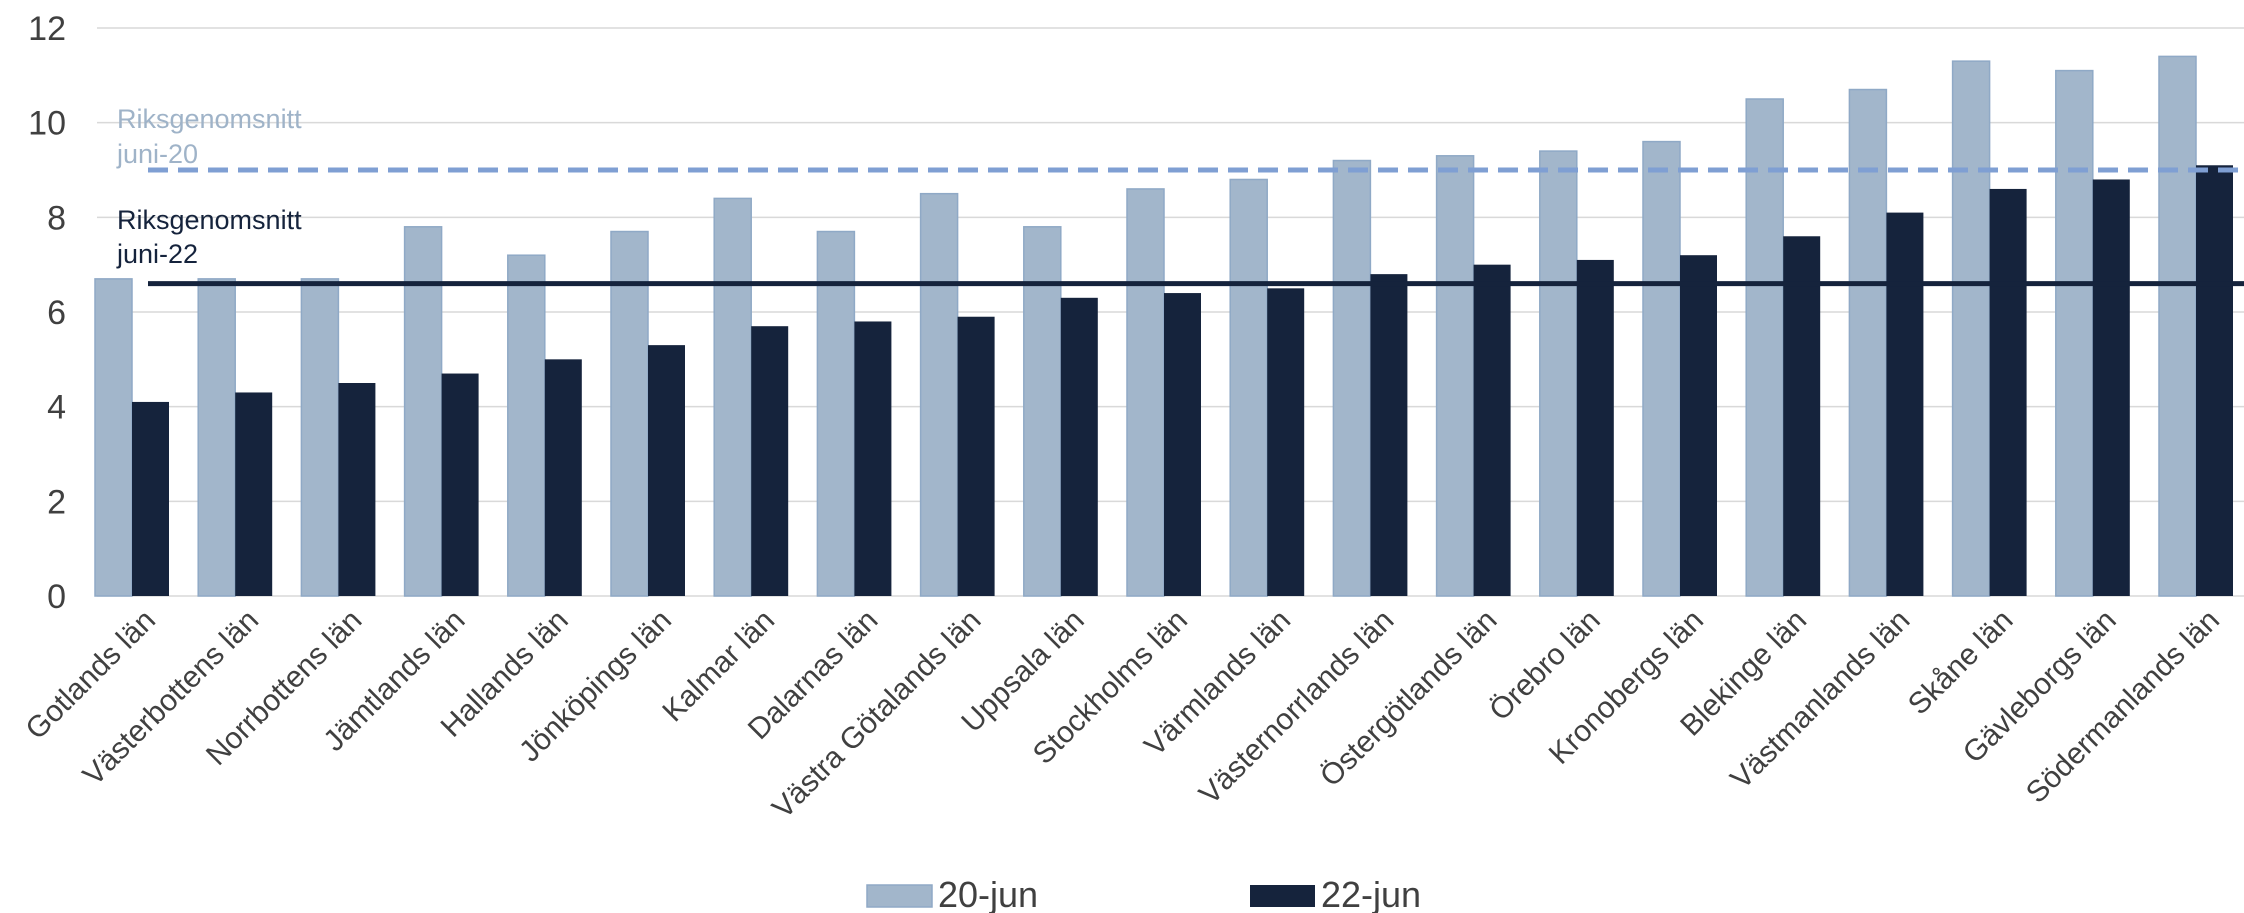 The image size is (2244, 913). I want to click on reference-label-period: juni-20, so click(157, 154).